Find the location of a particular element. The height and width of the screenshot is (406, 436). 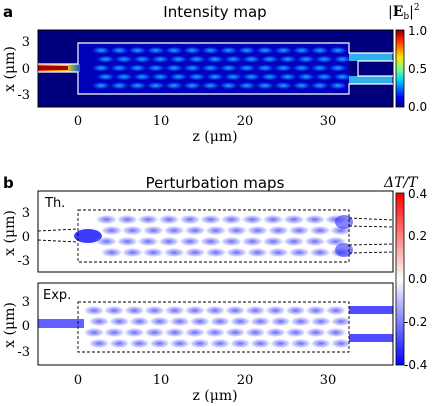

x-tick-a-10: 10 is located at coordinates (161, 121).